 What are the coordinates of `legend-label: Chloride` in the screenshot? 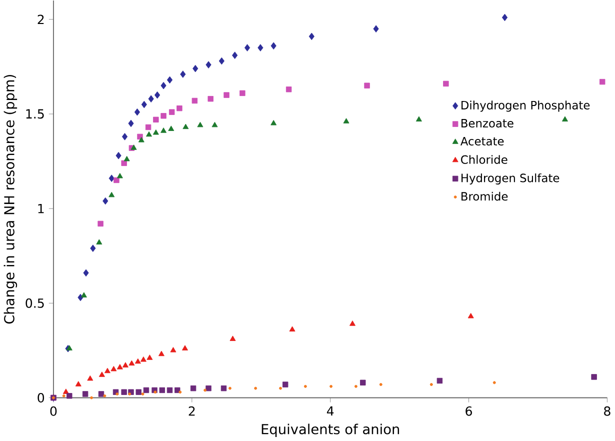 It's located at (484, 159).